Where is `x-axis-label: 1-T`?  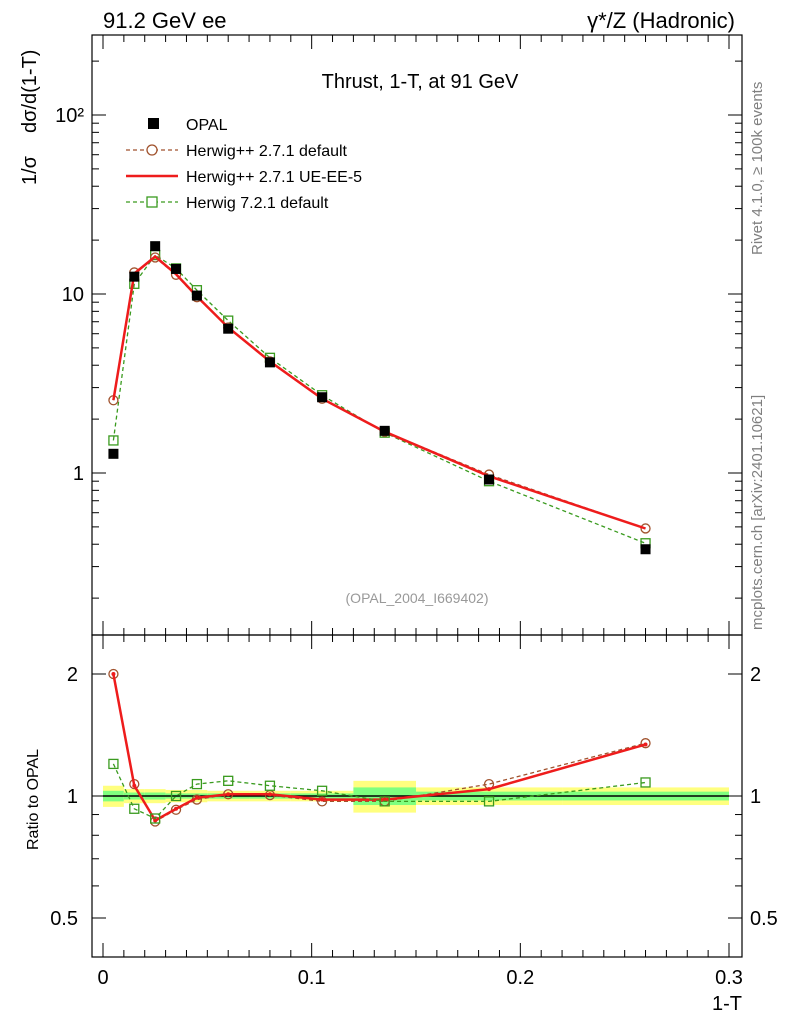 x-axis-label: 1-T is located at coordinates (727, 1004).